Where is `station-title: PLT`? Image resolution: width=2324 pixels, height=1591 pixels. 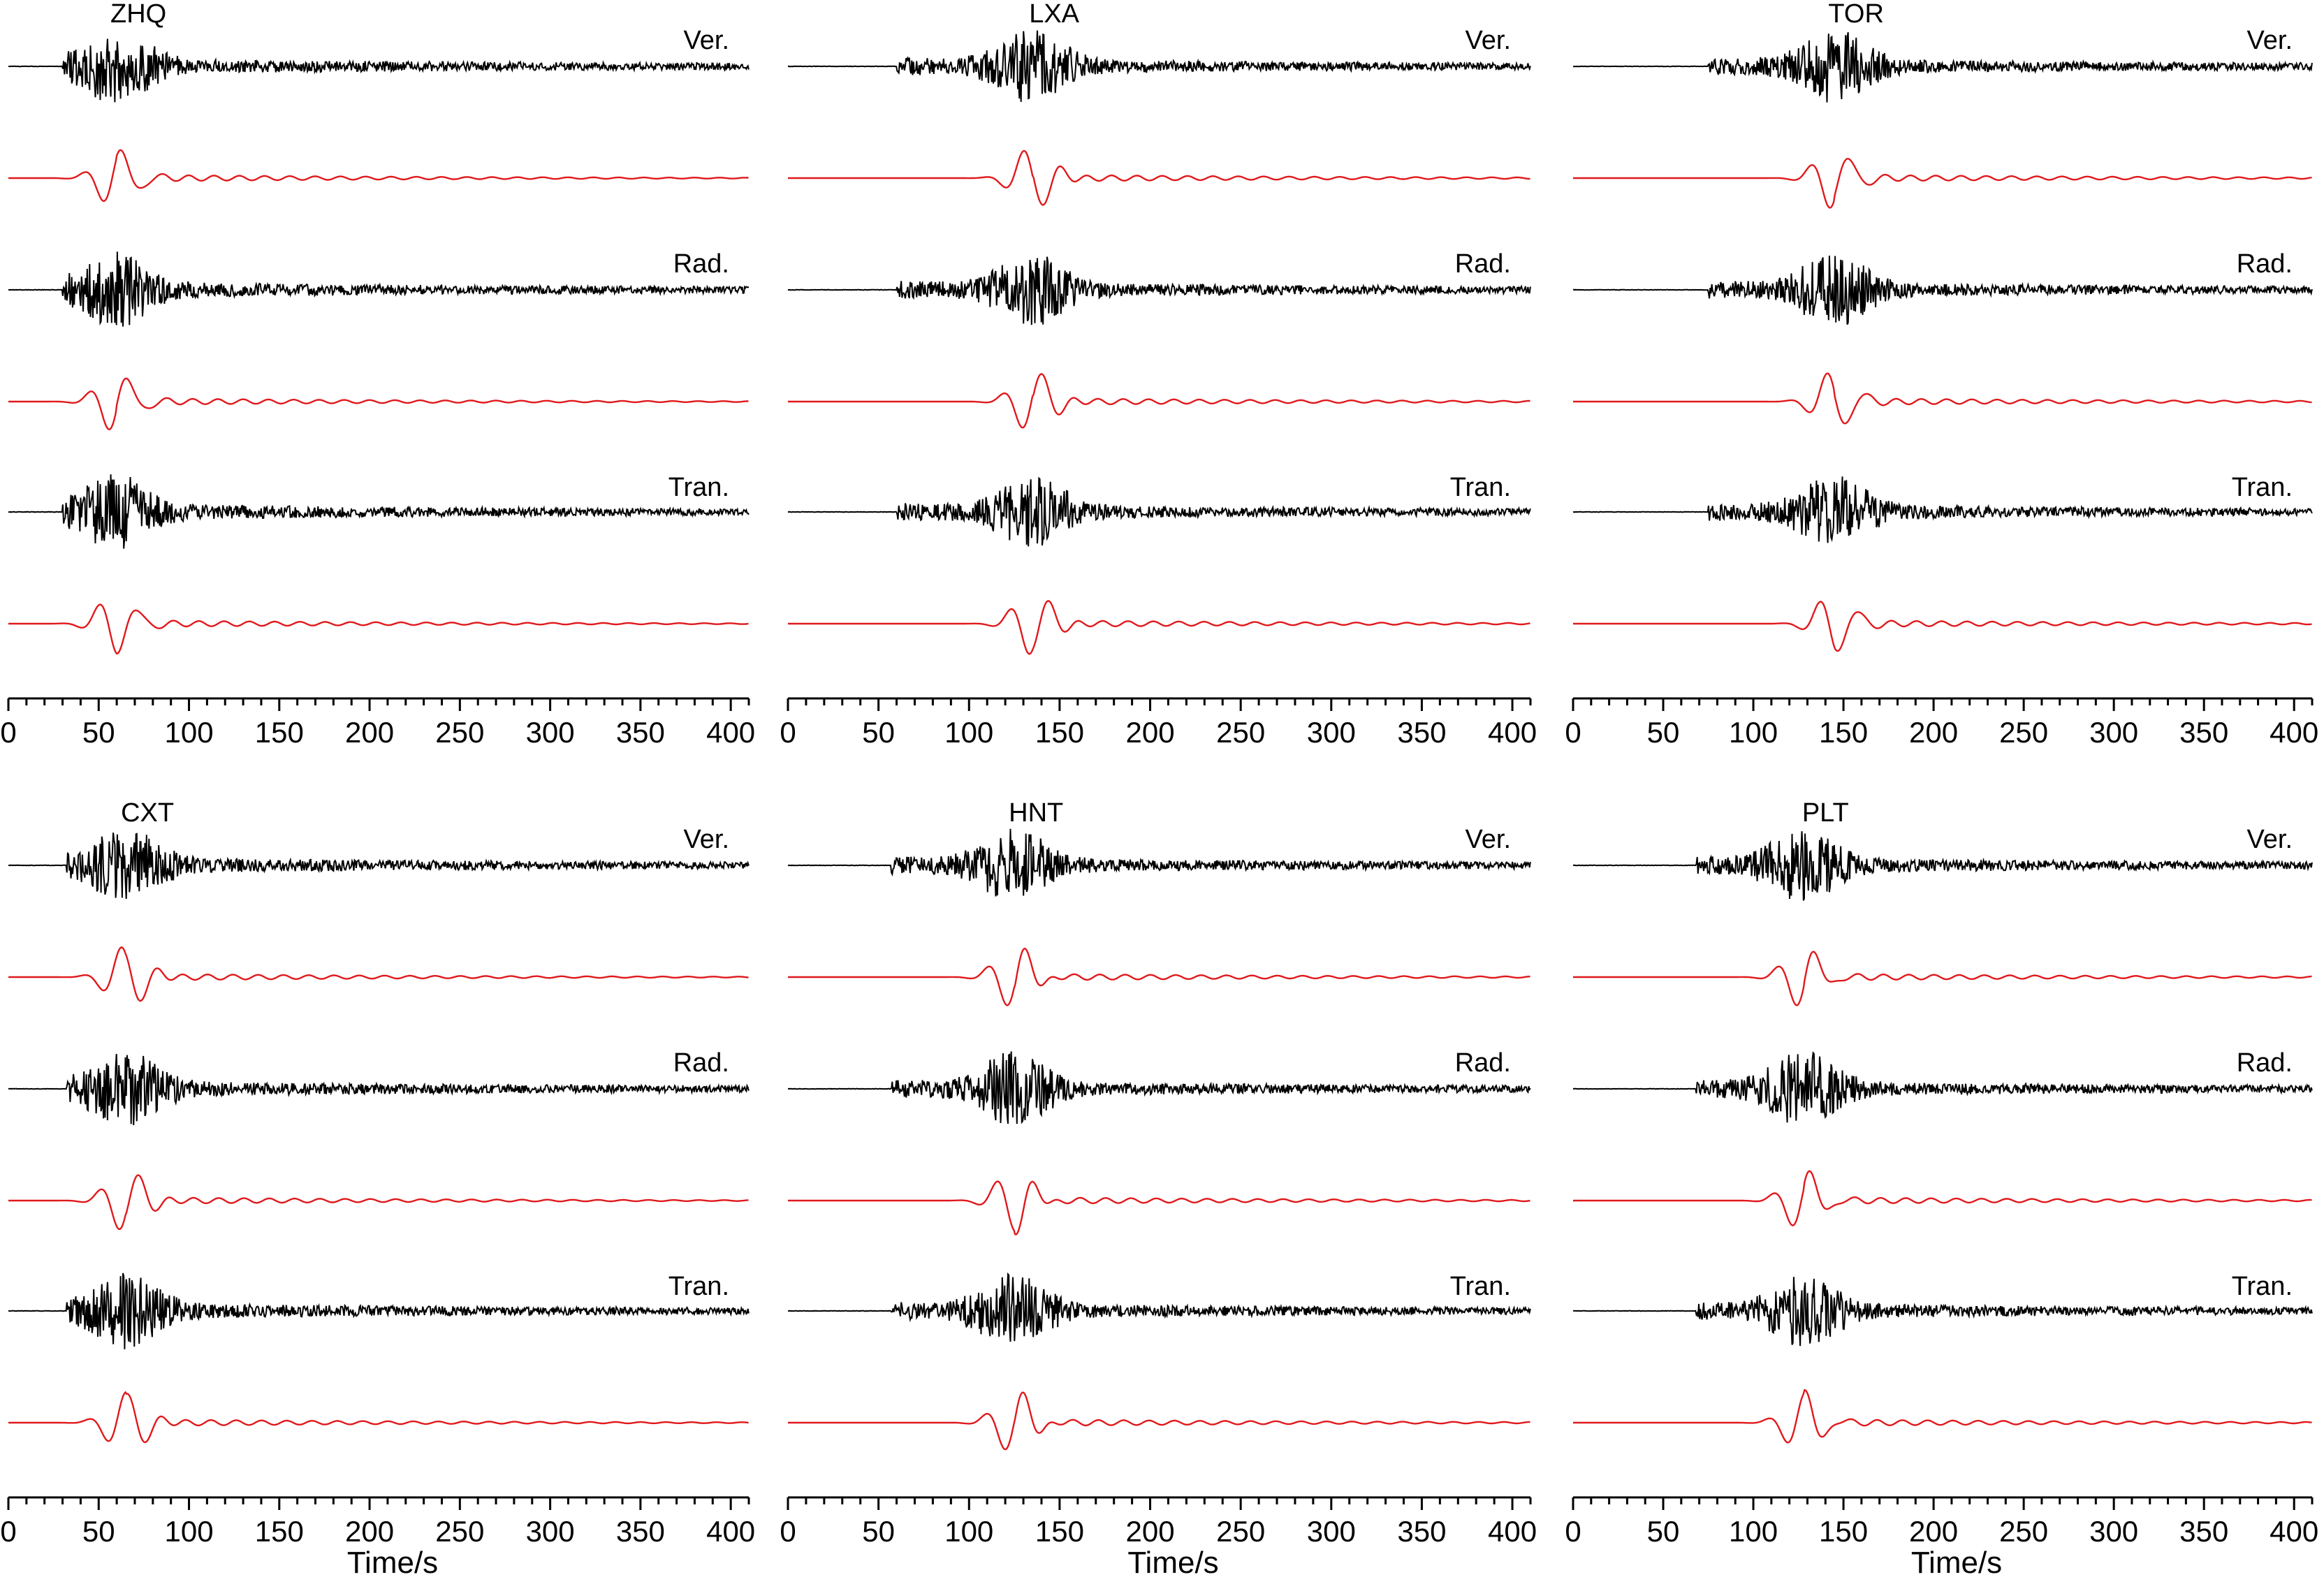
station-title: PLT is located at coordinates (1825, 813).